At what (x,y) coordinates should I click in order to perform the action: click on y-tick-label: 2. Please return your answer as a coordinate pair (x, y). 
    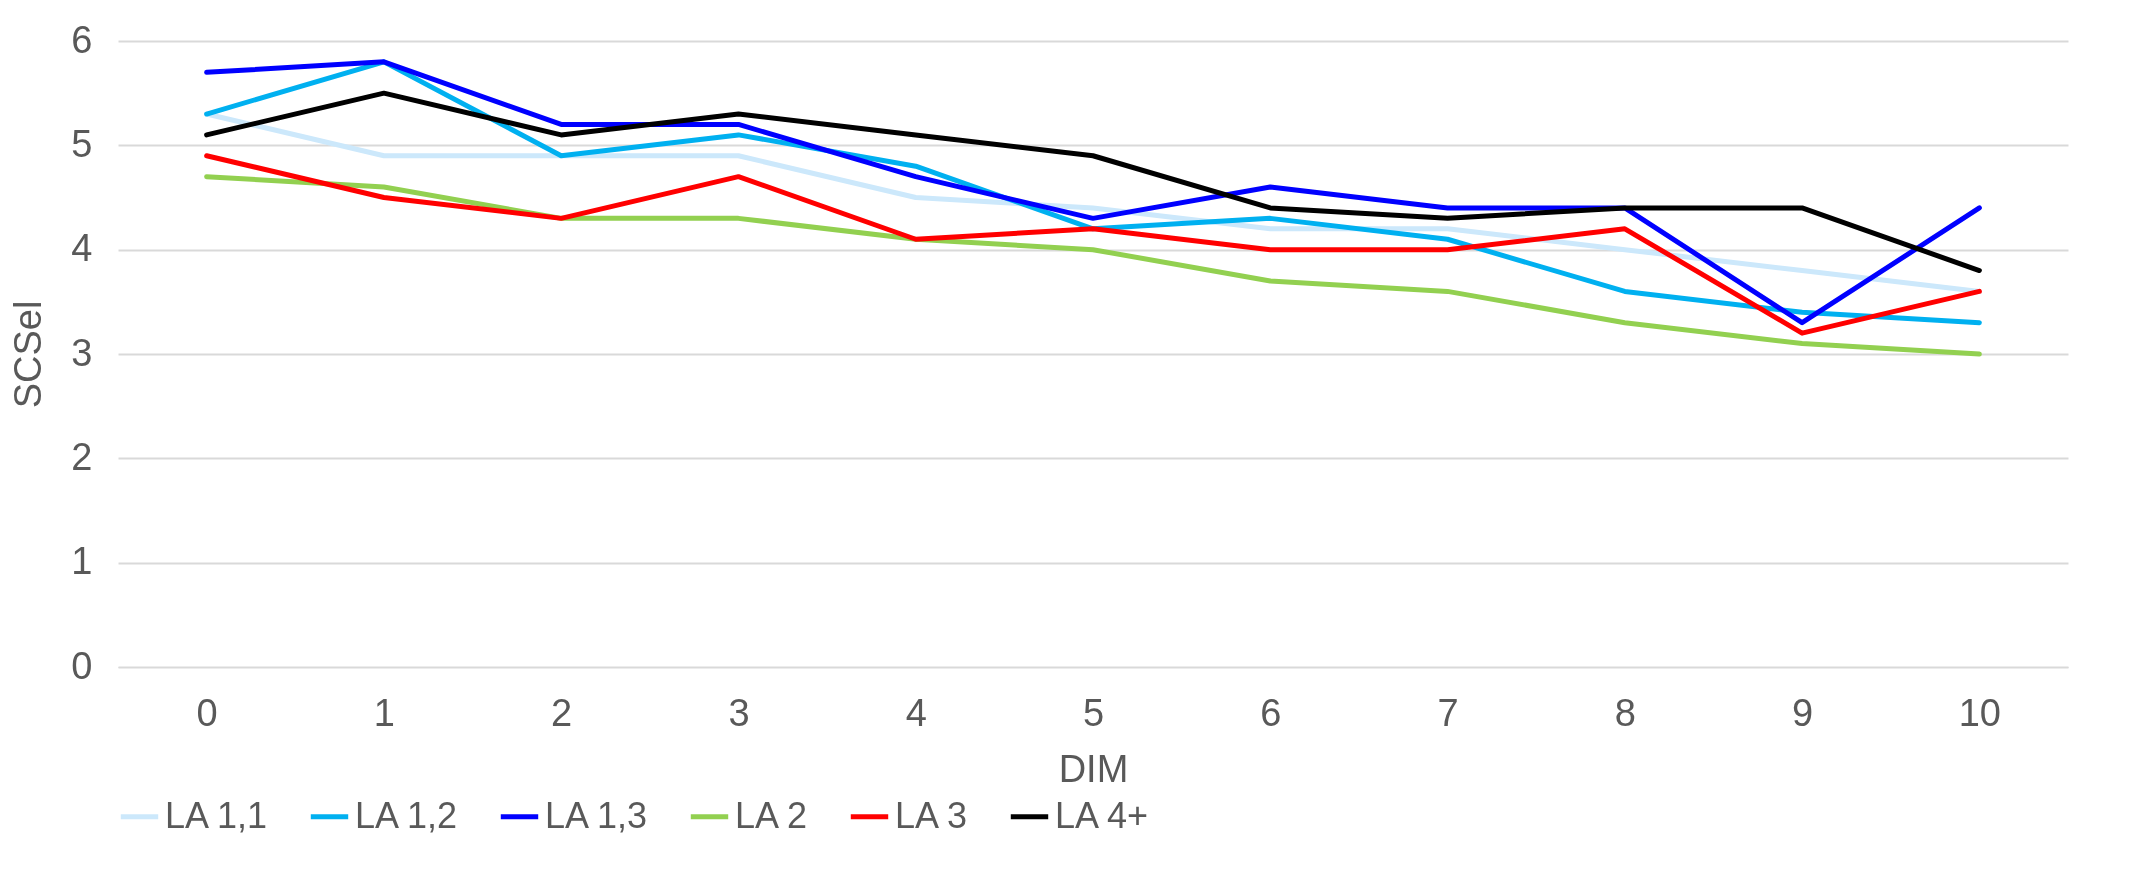
    Looking at the image, I should click on (82, 456).